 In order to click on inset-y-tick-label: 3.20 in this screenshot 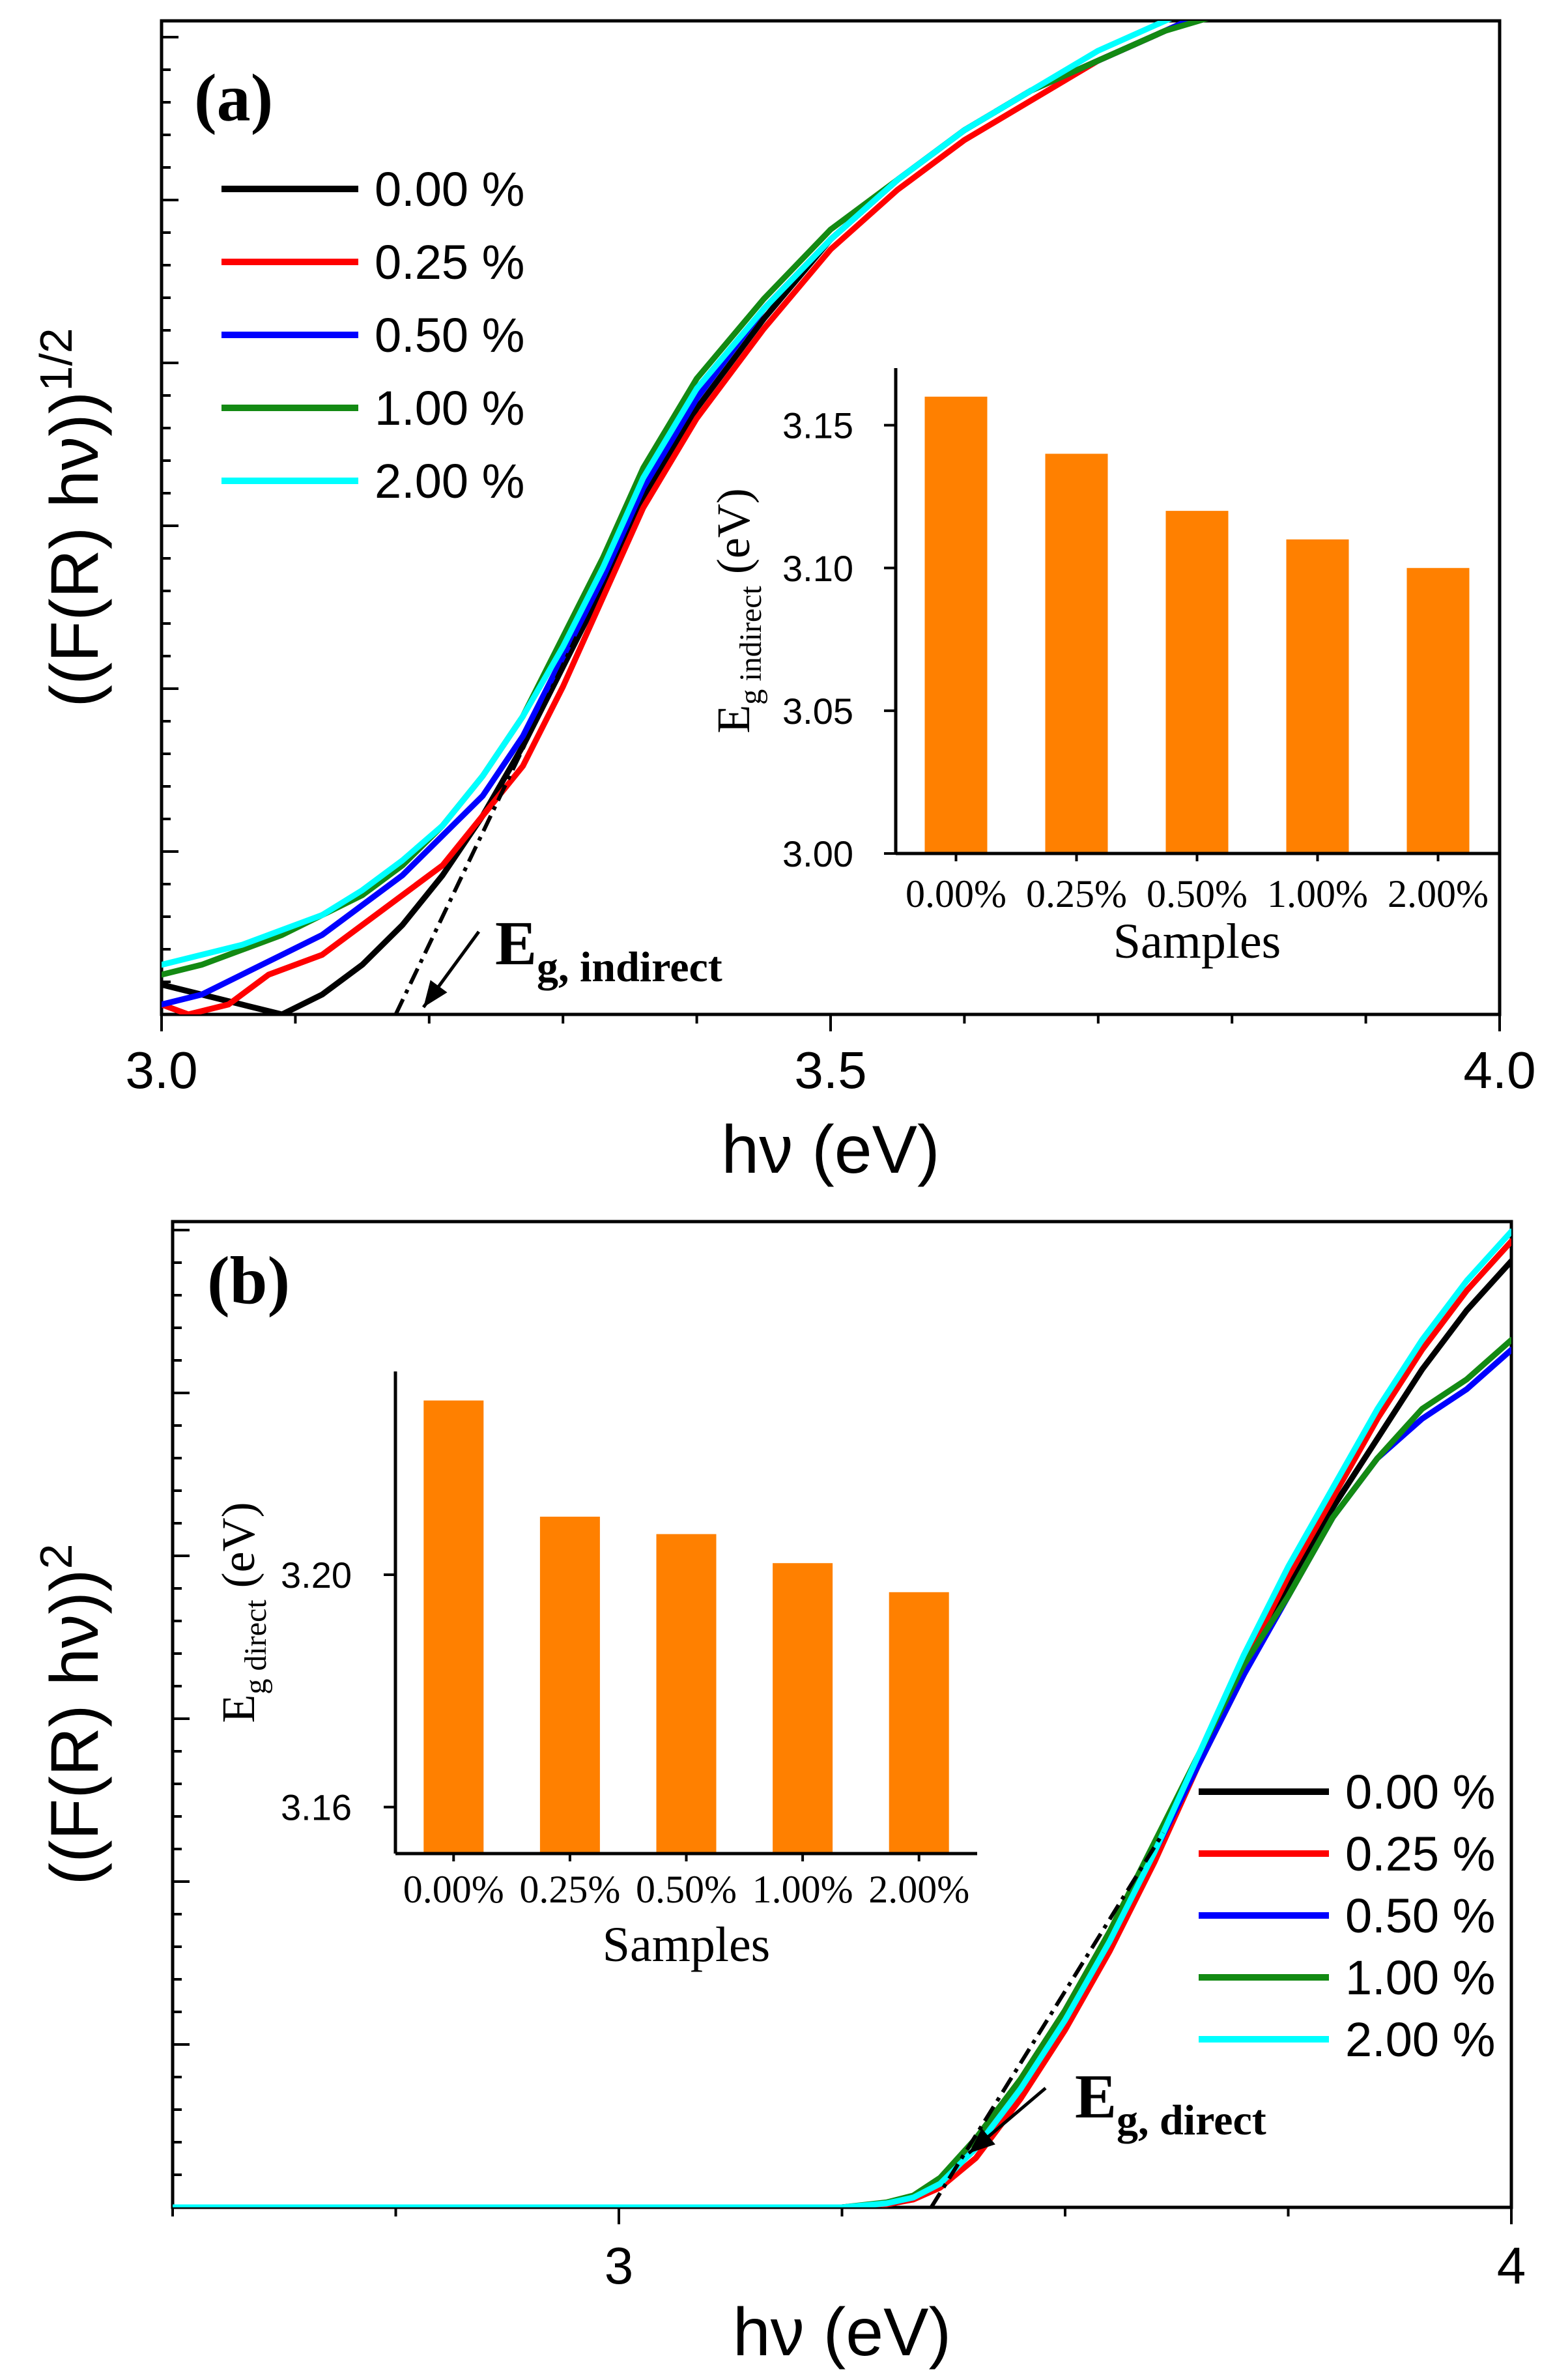, I will do `click(316, 1575)`.